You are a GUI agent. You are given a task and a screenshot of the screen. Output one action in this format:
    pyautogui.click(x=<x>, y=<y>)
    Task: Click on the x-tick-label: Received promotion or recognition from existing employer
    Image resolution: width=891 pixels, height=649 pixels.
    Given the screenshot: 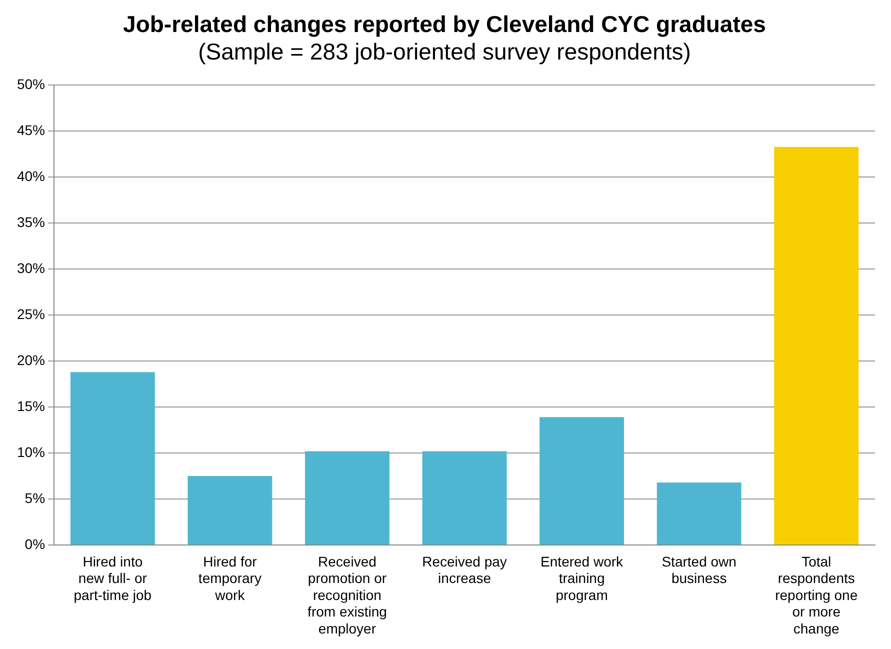 What is the action you would take?
    pyautogui.click(x=347, y=594)
    